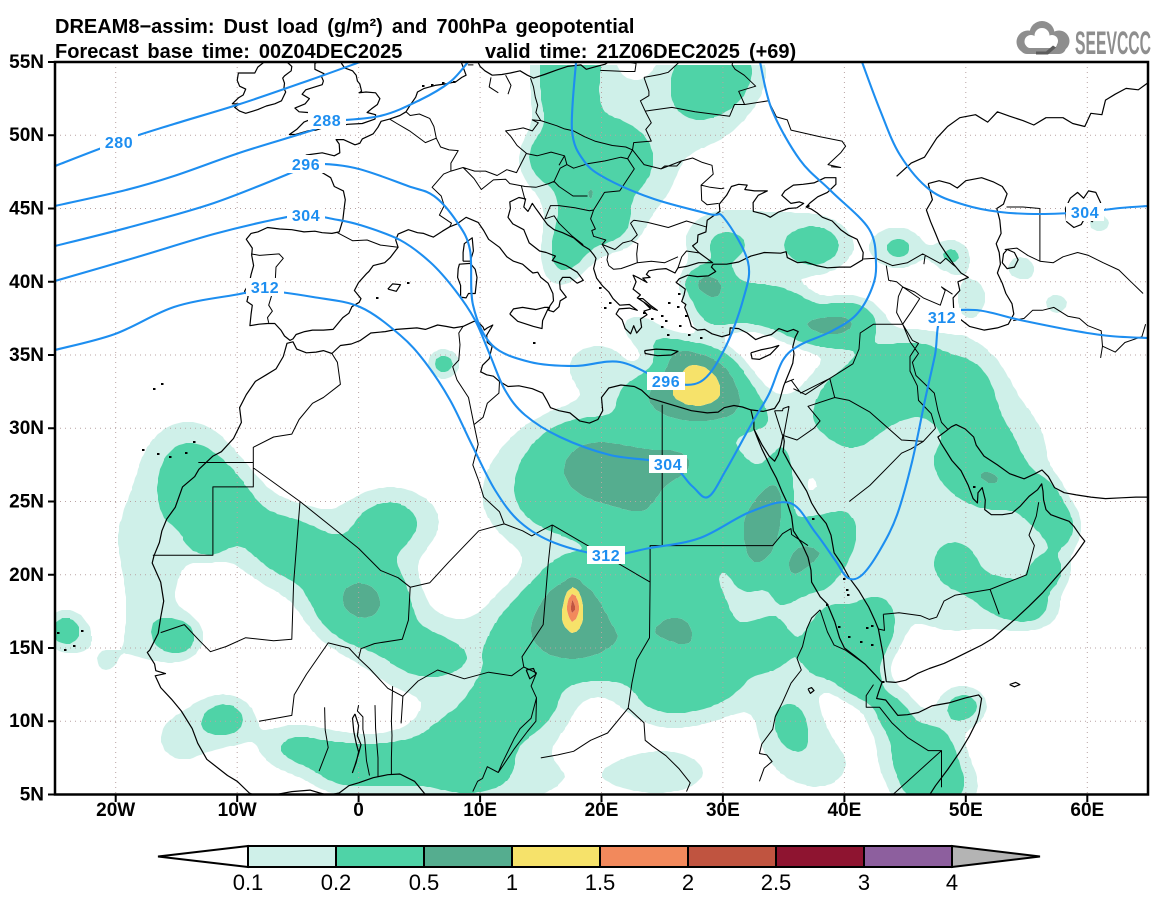  Describe the element at coordinates (26, 355) in the screenshot. I see `svg-text: 35N` at that location.